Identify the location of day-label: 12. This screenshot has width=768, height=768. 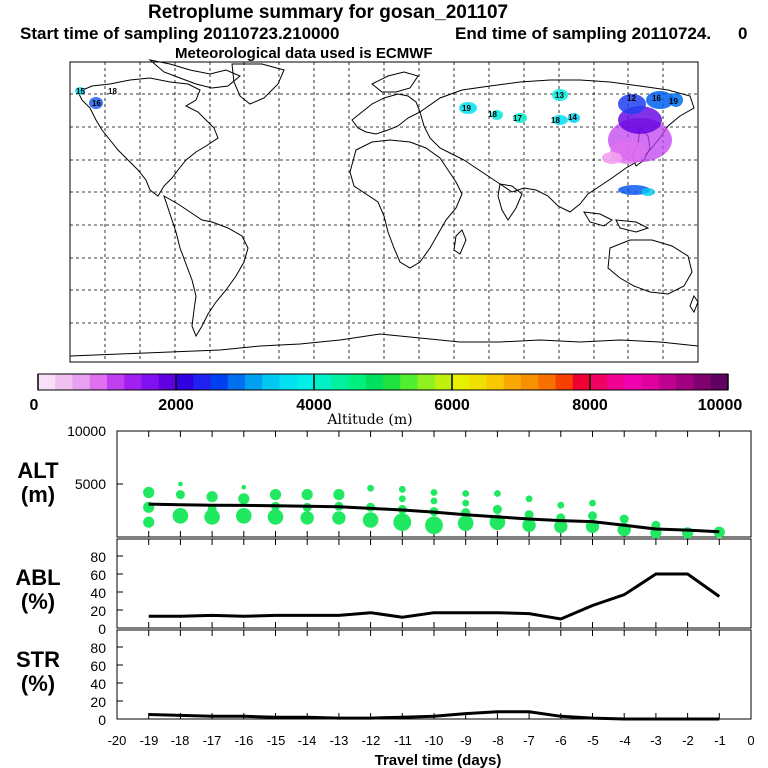
(631, 98).